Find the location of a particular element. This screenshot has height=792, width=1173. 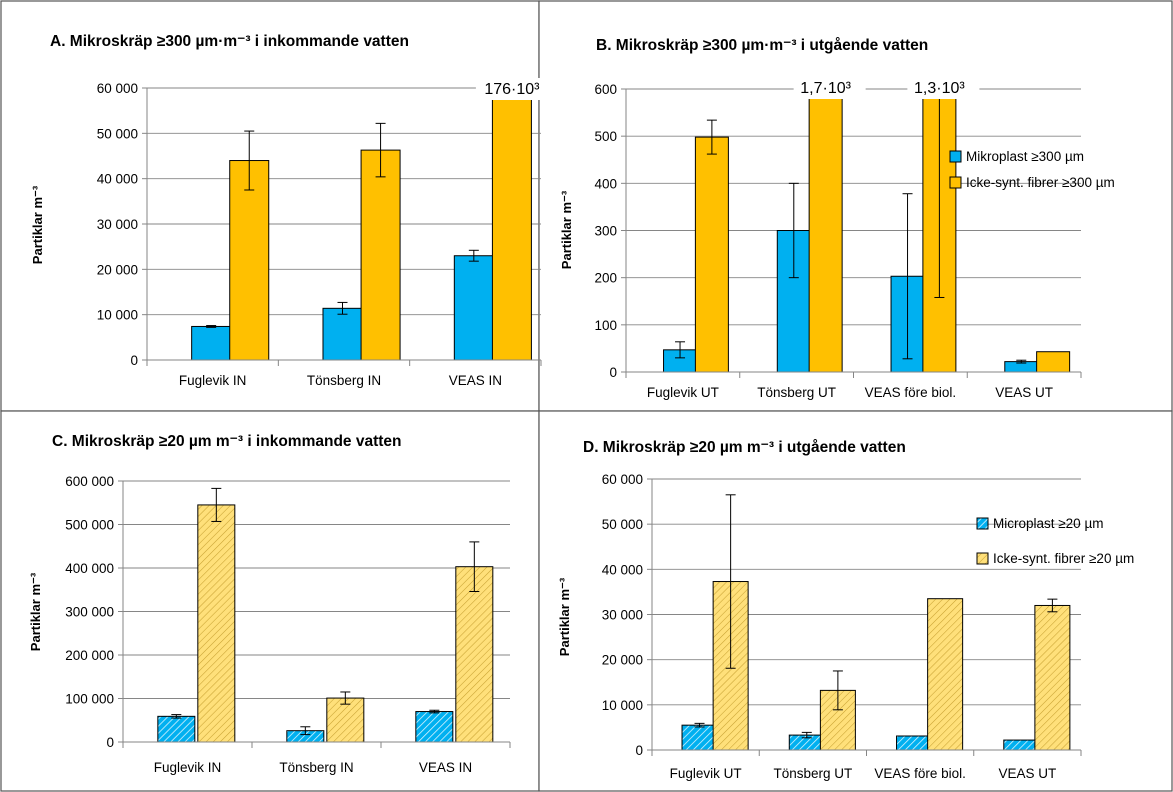

y-tick-label: 600 is located at coordinates (605, 89).